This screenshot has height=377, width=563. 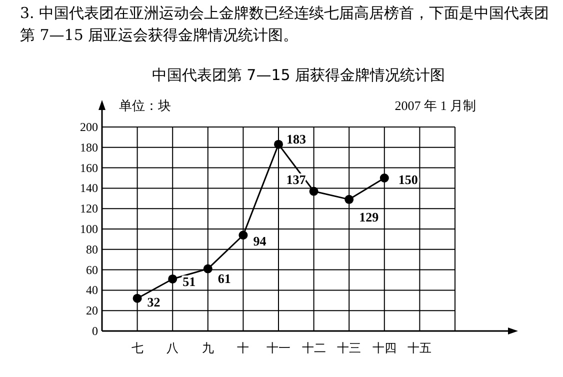 I want to click on x-tick-label: 十, so click(x=243, y=348).